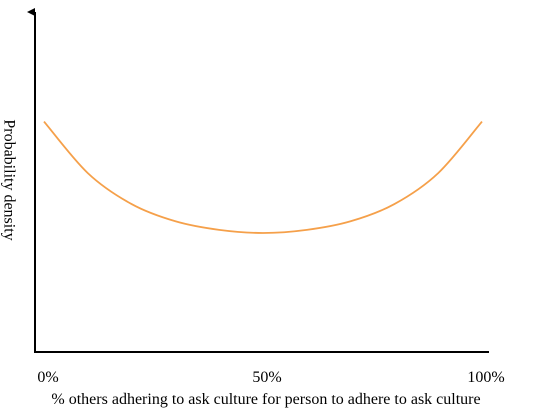 The image size is (537, 413). I want to click on y-axis-label: Probability density, so click(8, 179).